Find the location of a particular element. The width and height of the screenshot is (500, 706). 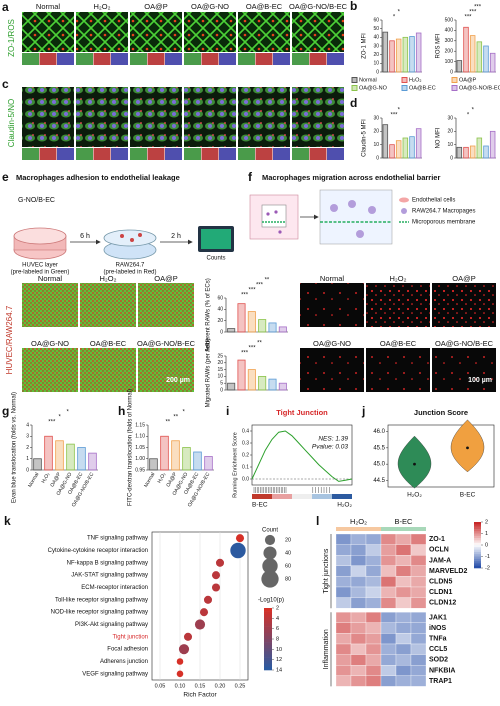

legend-label: H₂O₂ is located at coordinates (415, 80).